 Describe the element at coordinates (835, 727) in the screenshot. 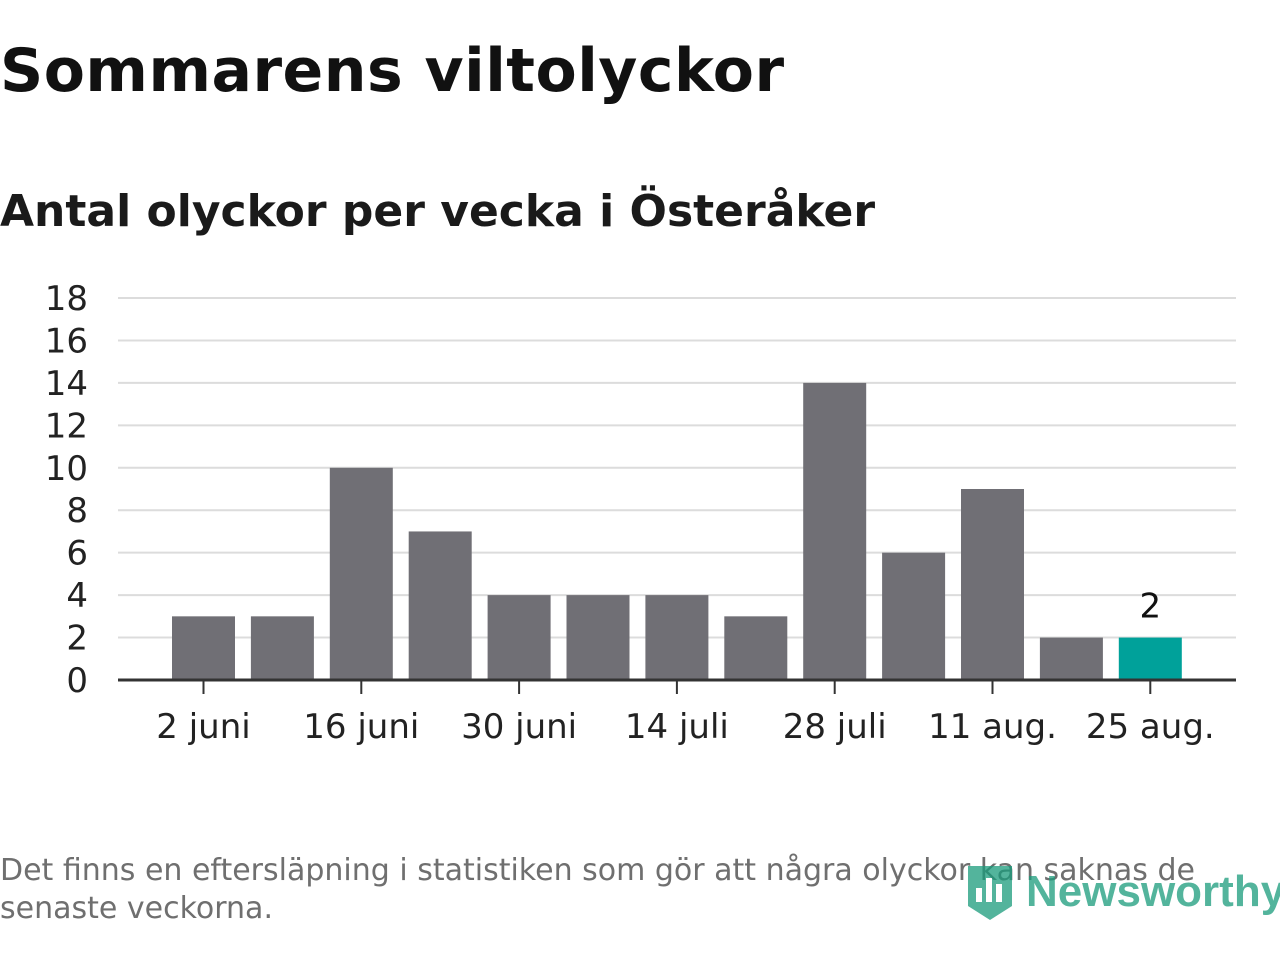

I see `x-tick-label: 28 juli` at that location.